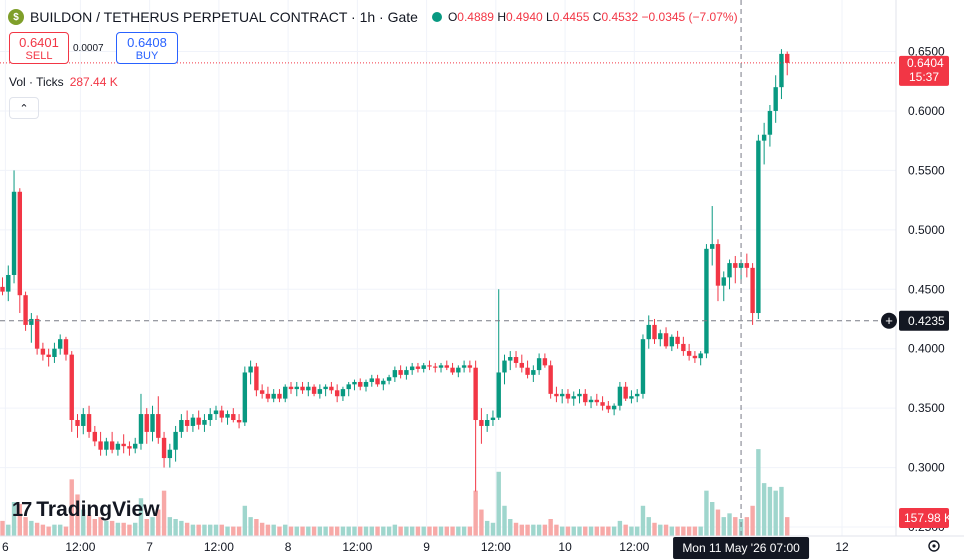  What do you see at coordinates (889, 320) in the screenshot?
I see `crosshair-add-icon` at bounding box center [889, 320].